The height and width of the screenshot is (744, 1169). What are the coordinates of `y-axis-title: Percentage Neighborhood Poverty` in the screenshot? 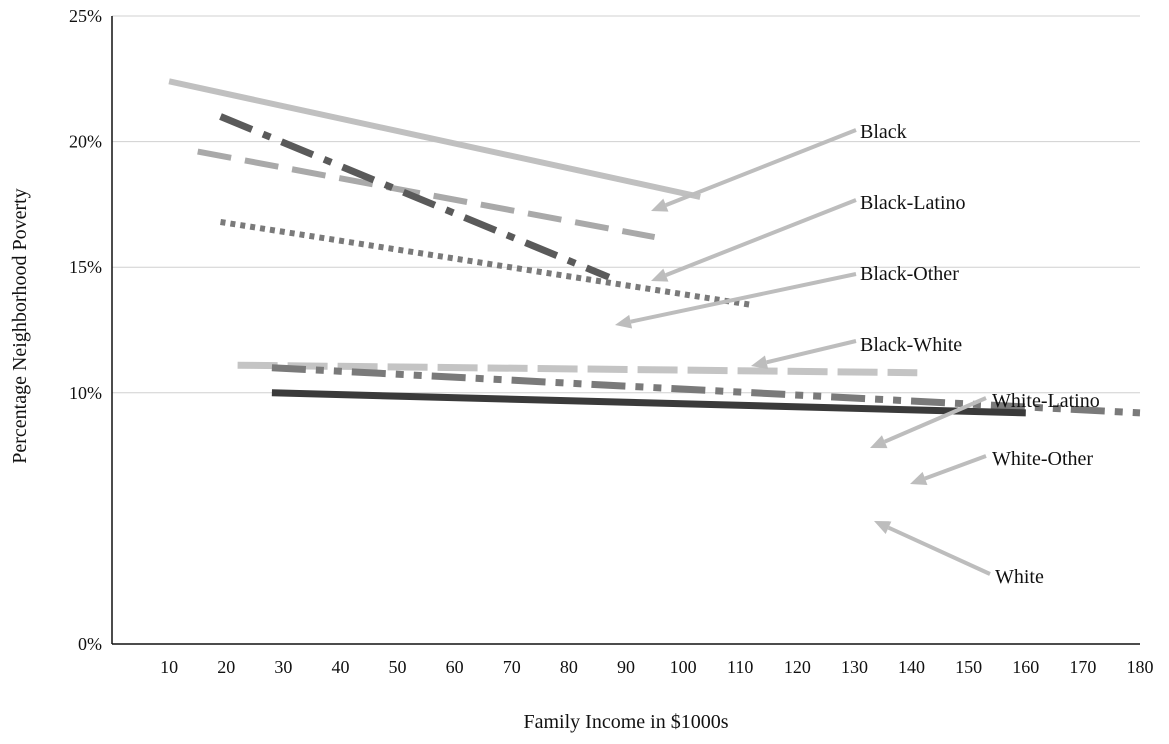 It's located at (20, 325).